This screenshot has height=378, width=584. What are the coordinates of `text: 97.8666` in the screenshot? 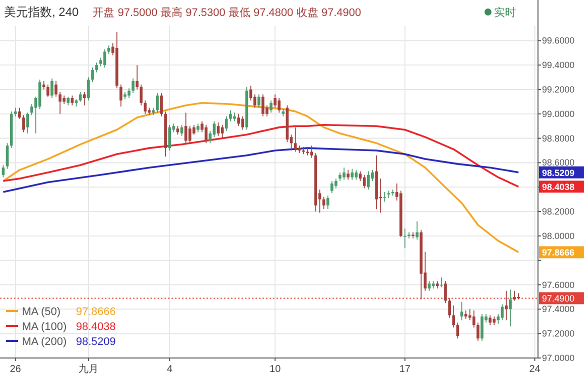 It's located at (558, 253).